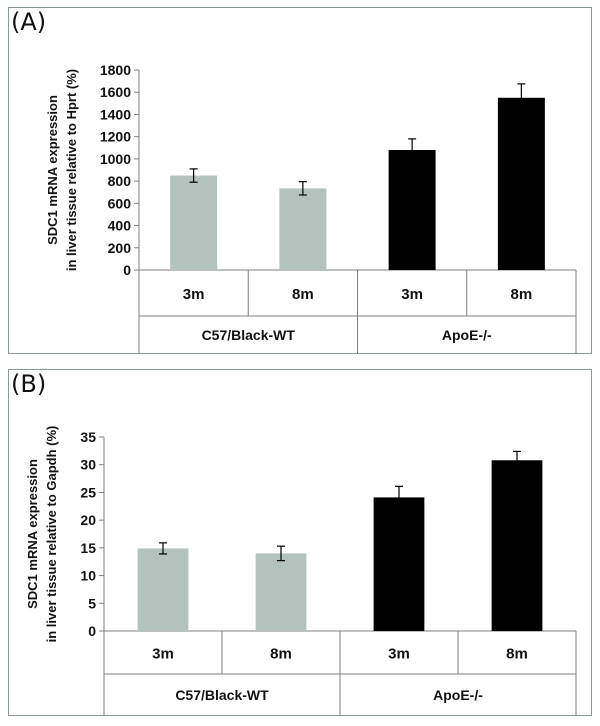 This screenshot has width=600, height=726. What do you see at coordinates (29, 22) in the screenshot?
I see `panel-label-a: (A)` at bounding box center [29, 22].